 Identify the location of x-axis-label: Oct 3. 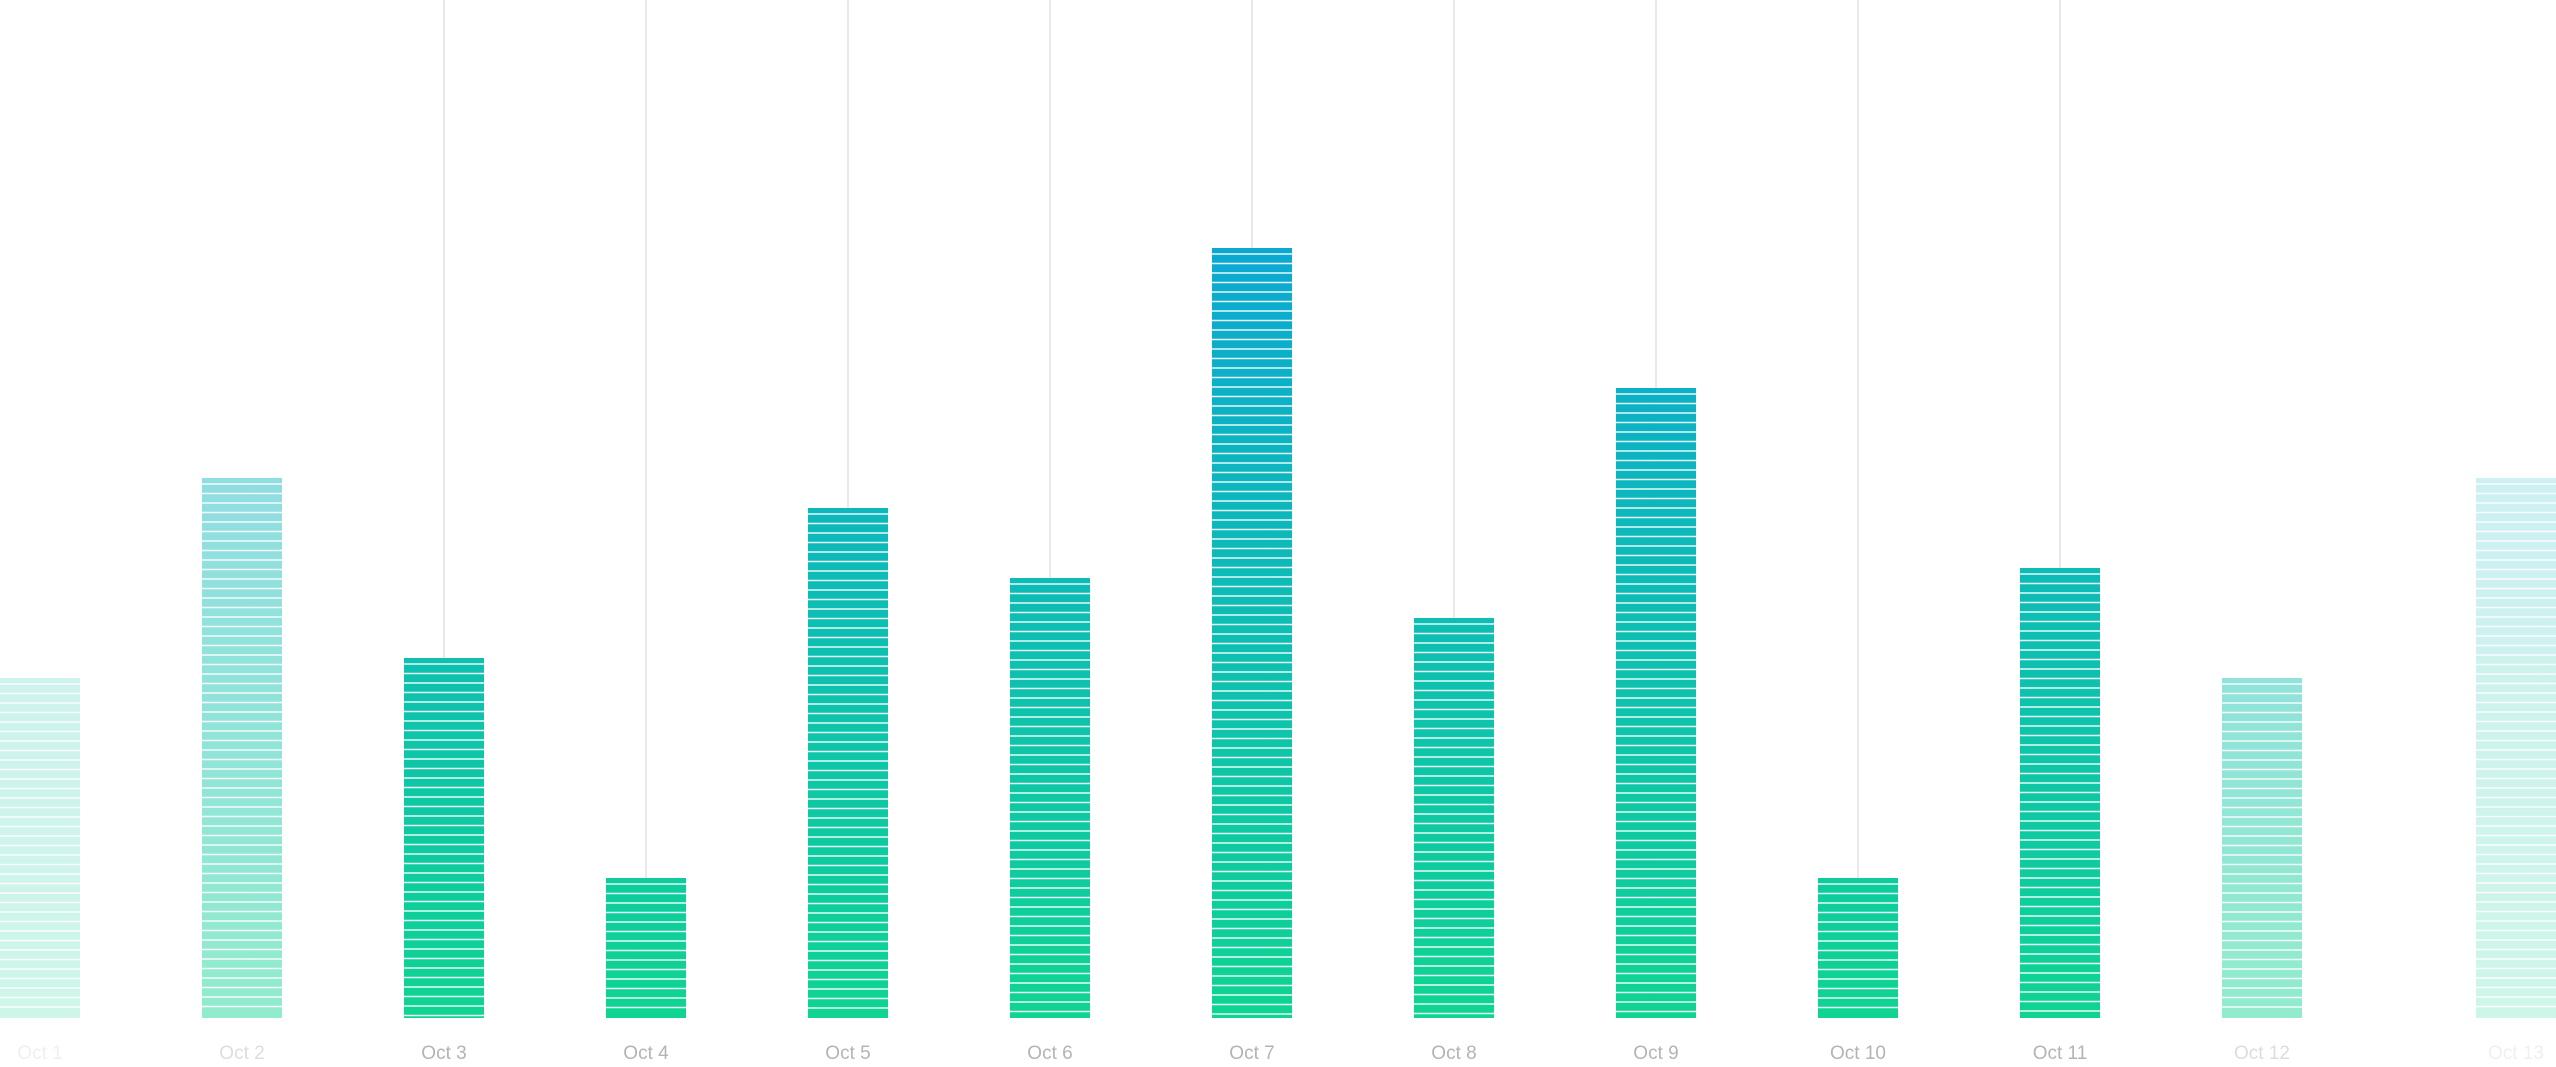
(443, 1053).